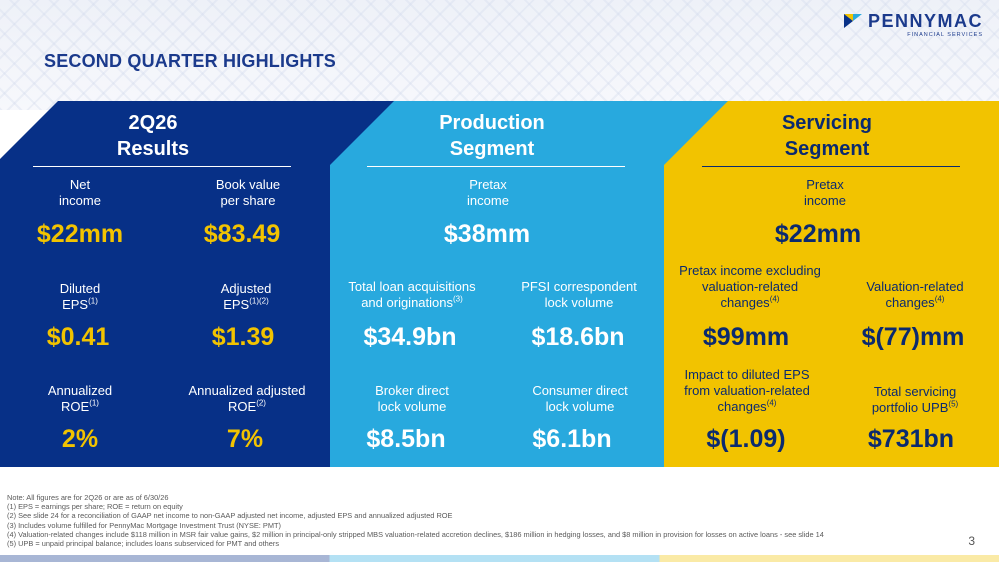 The image size is (999, 562). What do you see at coordinates (492, 136) in the screenshot?
I see `production-title: Production Segment` at bounding box center [492, 136].